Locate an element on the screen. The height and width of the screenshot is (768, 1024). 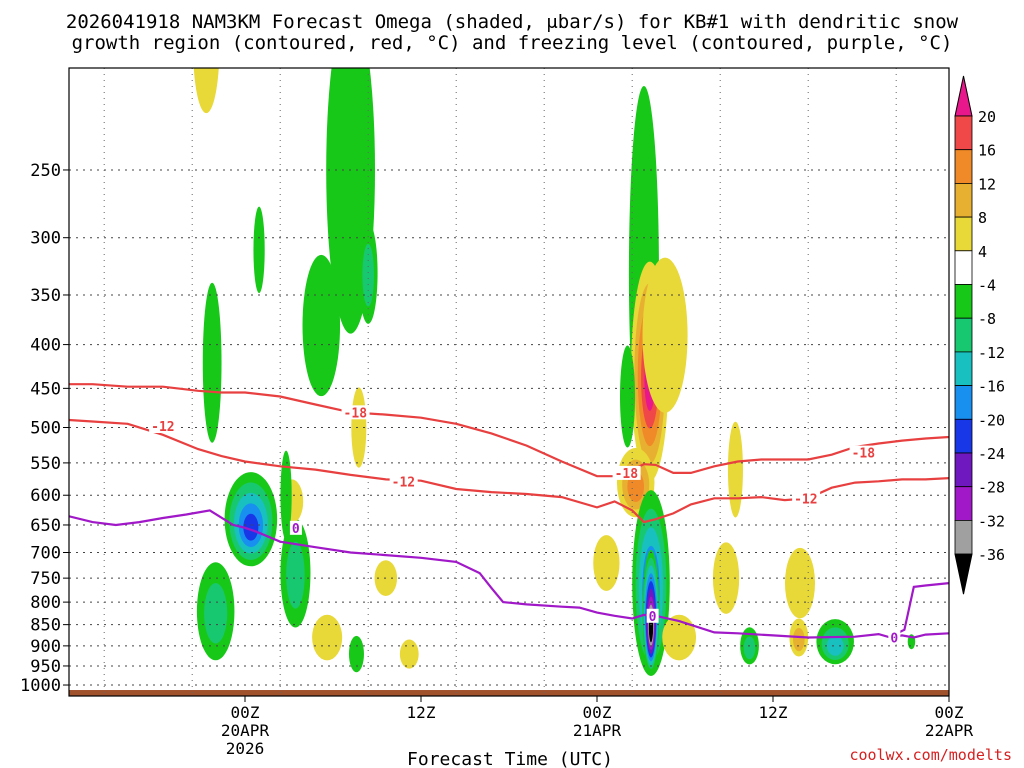
colorbar-label: 8 is located at coordinates (982, 218).